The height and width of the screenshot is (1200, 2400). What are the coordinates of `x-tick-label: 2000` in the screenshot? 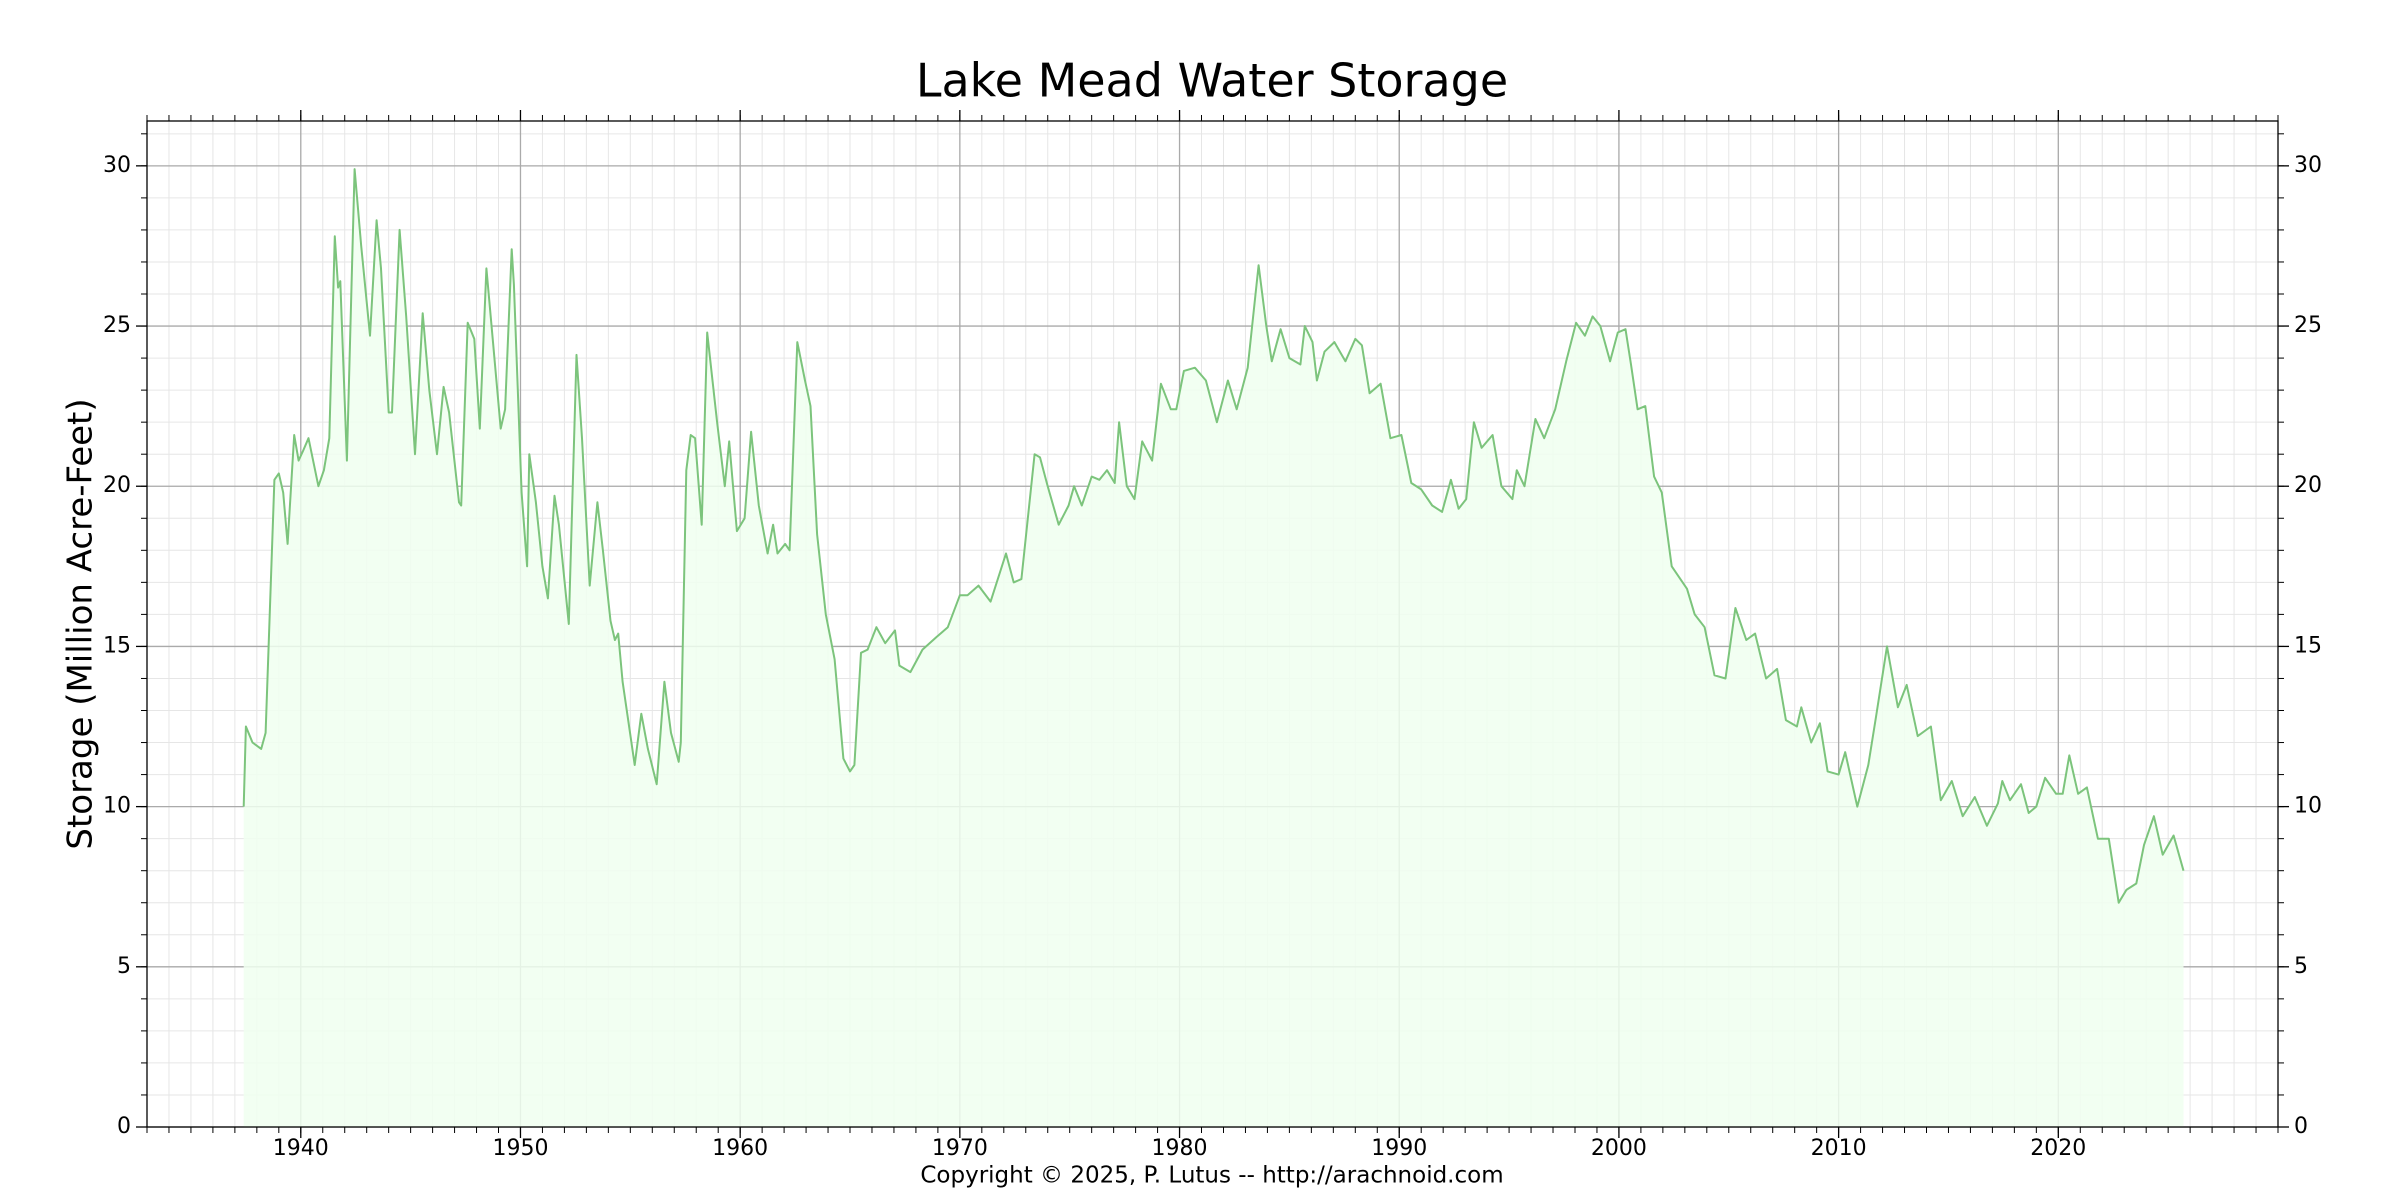 It's located at (1619, 1148).